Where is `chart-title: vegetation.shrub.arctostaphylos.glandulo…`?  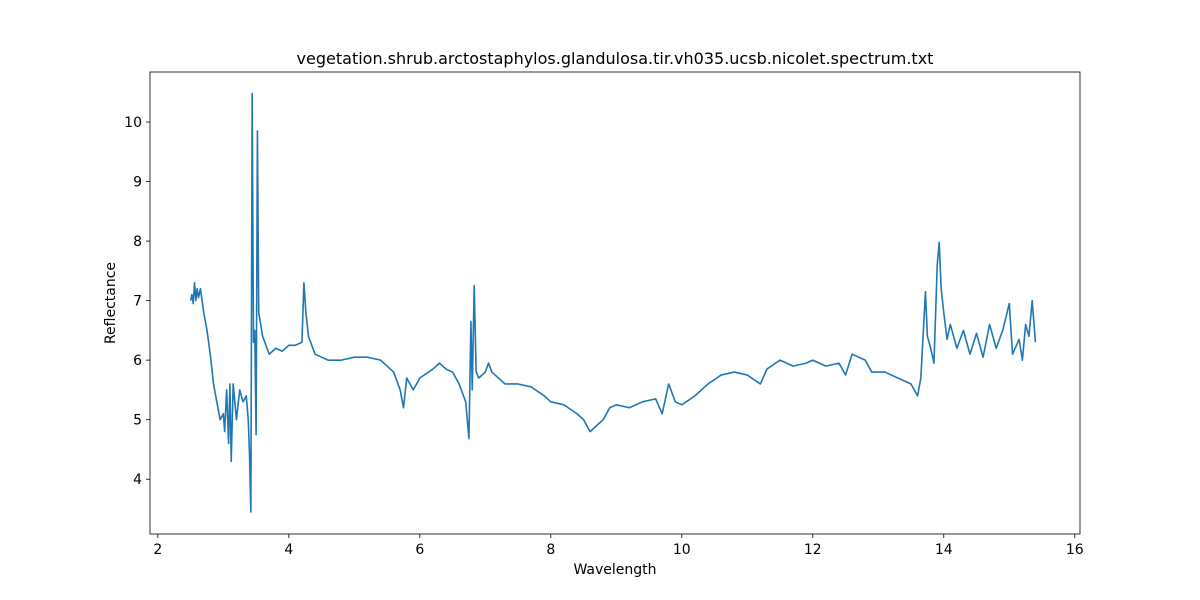 chart-title: vegetation.shrub.arctostaphylos.glandulo… is located at coordinates (615, 58).